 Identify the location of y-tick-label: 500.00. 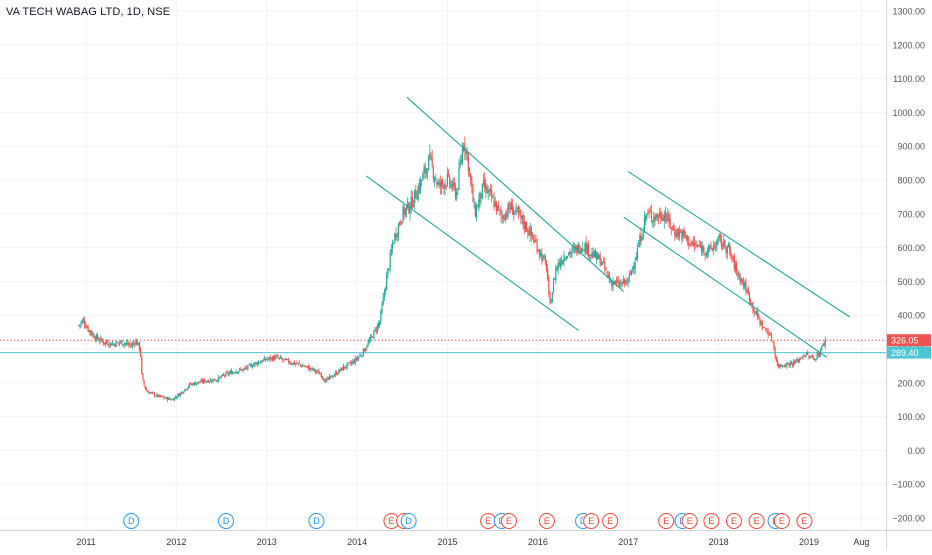
(911, 282).